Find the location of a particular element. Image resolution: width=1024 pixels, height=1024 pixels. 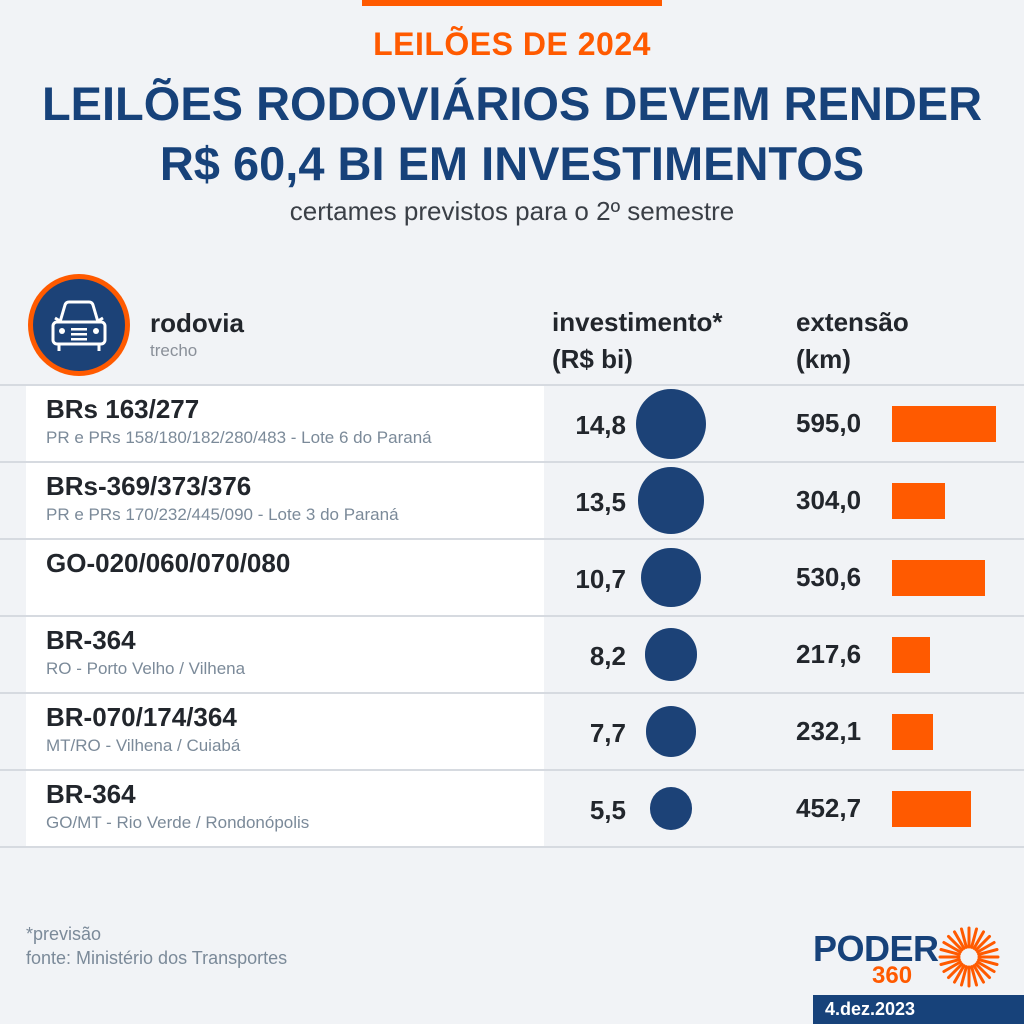

car-icon is located at coordinates (79, 325).